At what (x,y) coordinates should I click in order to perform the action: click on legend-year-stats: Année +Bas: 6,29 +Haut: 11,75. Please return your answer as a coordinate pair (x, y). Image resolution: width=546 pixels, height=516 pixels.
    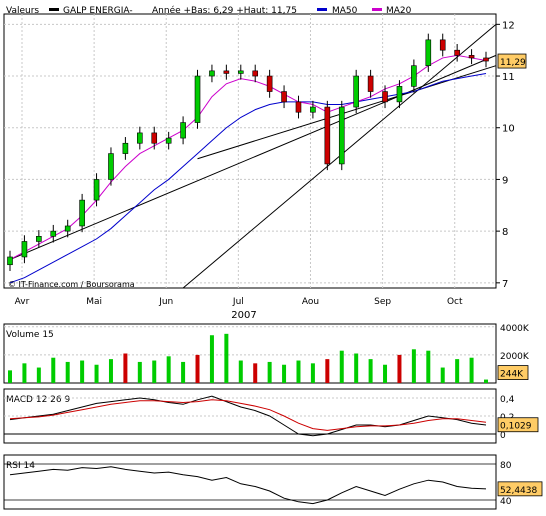
    Looking at the image, I should click on (224, 10).